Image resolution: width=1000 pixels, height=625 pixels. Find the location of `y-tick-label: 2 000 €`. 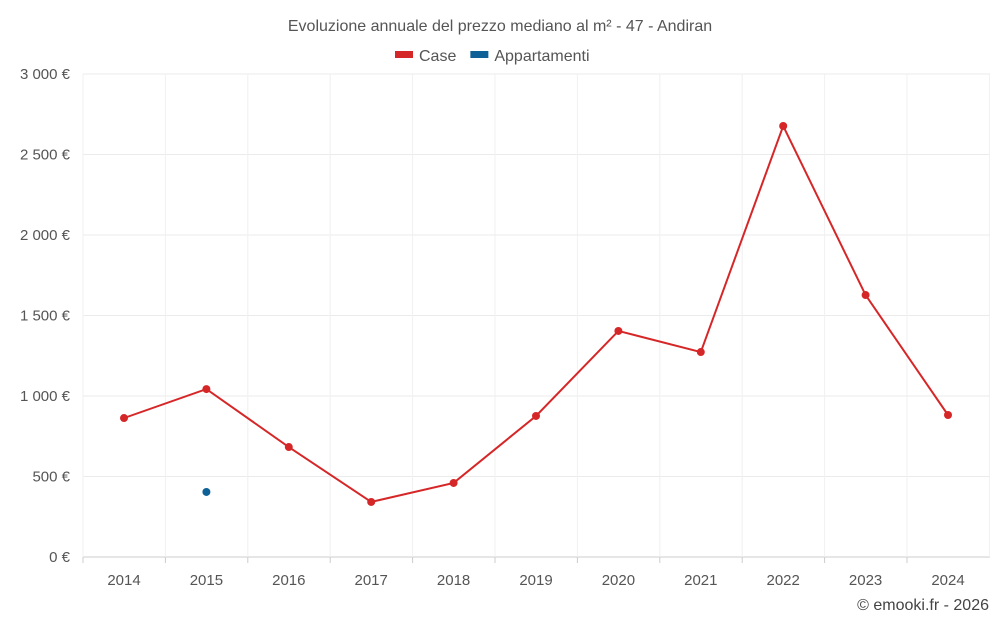

y-tick-label: 2 000 € is located at coordinates (45, 235).